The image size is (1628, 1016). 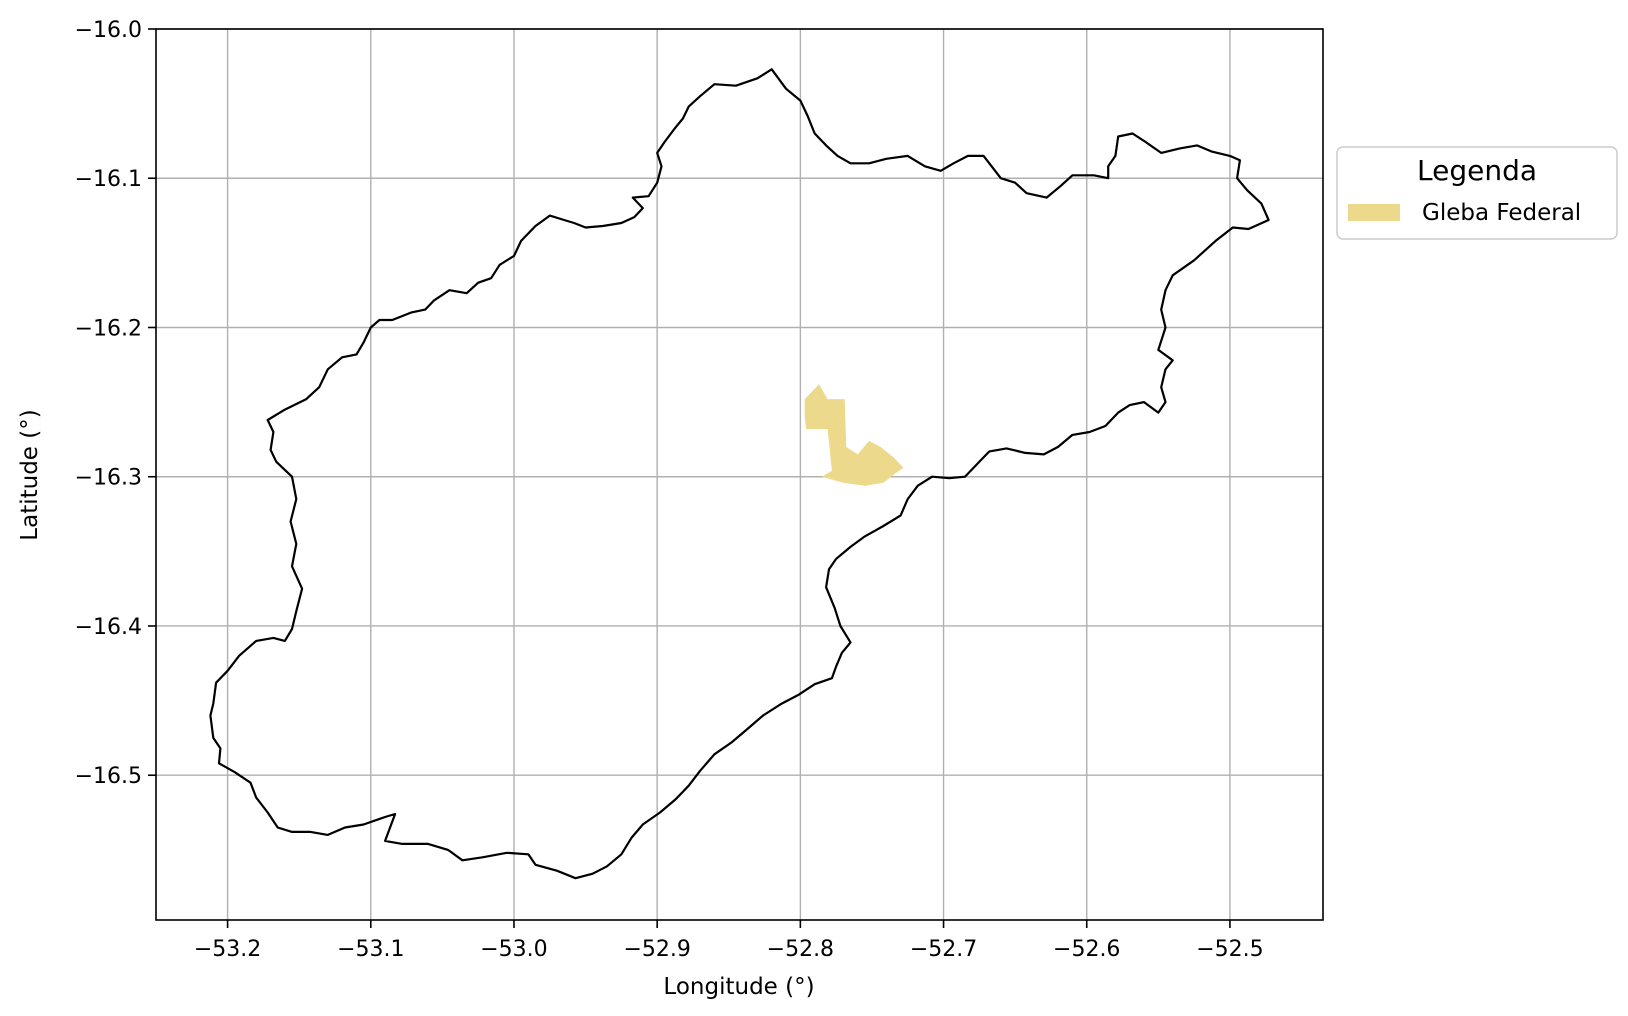 What do you see at coordinates (108, 627) in the screenshot?
I see `y-tick-label: −16.4` at bounding box center [108, 627].